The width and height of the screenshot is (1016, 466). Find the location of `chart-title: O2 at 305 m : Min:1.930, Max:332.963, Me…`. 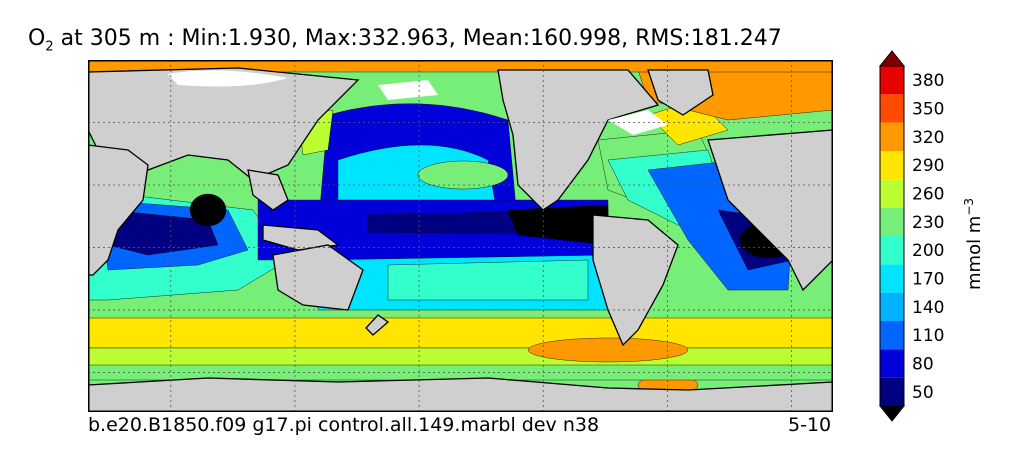

chart-title: O2 at 305 m : Min:1.930, Max:332.963, Me… is located at coordinates (405, 40).